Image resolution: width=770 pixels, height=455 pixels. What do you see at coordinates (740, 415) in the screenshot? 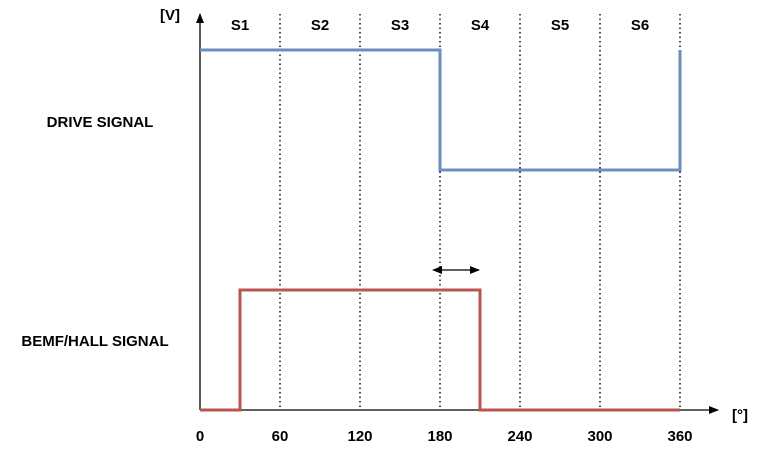
I see `x-unit-label: [°]` at bounding box center [740, 415].